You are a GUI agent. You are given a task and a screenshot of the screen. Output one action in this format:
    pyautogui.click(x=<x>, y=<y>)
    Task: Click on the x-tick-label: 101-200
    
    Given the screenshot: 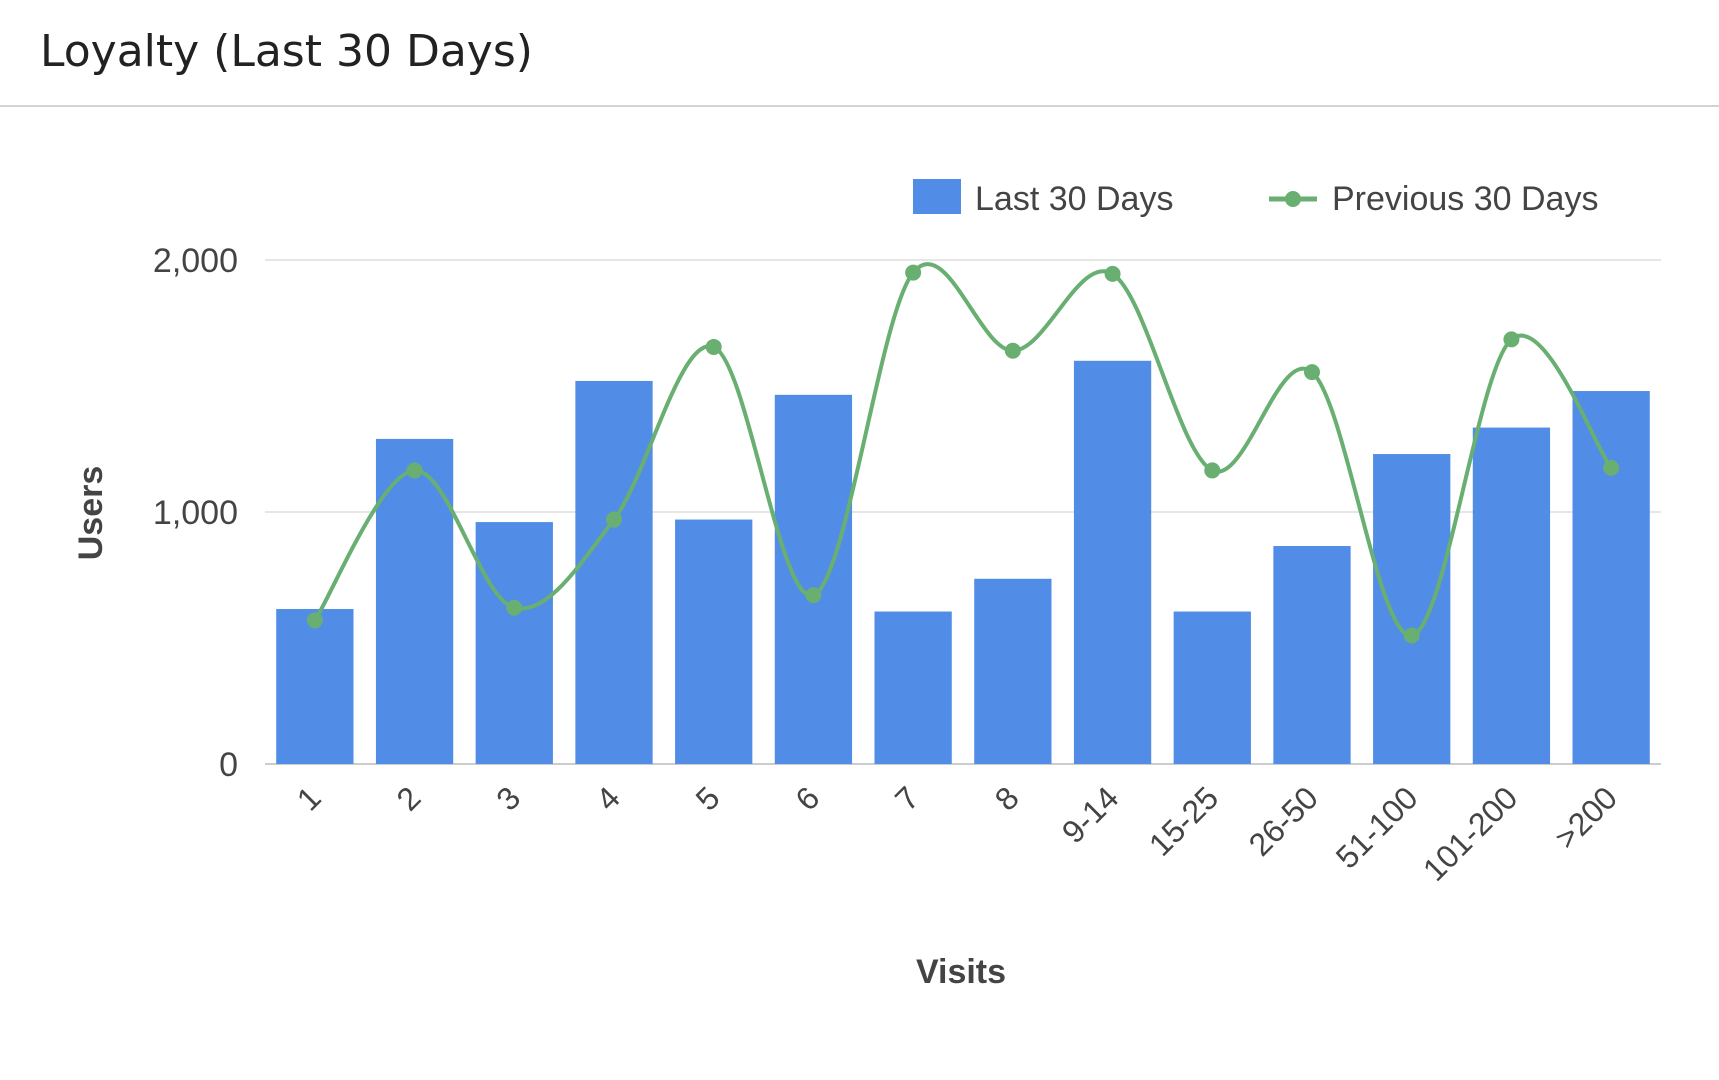 What is the action you would take?
    pyautogui.click(x=1470, y=833)
    